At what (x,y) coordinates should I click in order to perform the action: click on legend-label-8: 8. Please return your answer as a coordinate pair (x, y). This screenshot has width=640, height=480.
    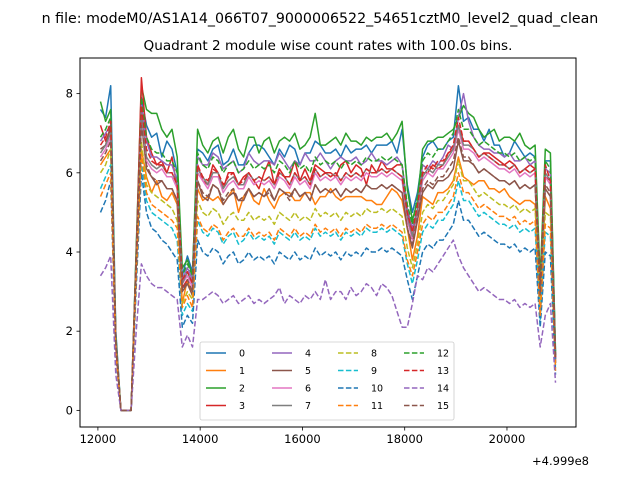
    Looking at the image, I should click on (374, 354).